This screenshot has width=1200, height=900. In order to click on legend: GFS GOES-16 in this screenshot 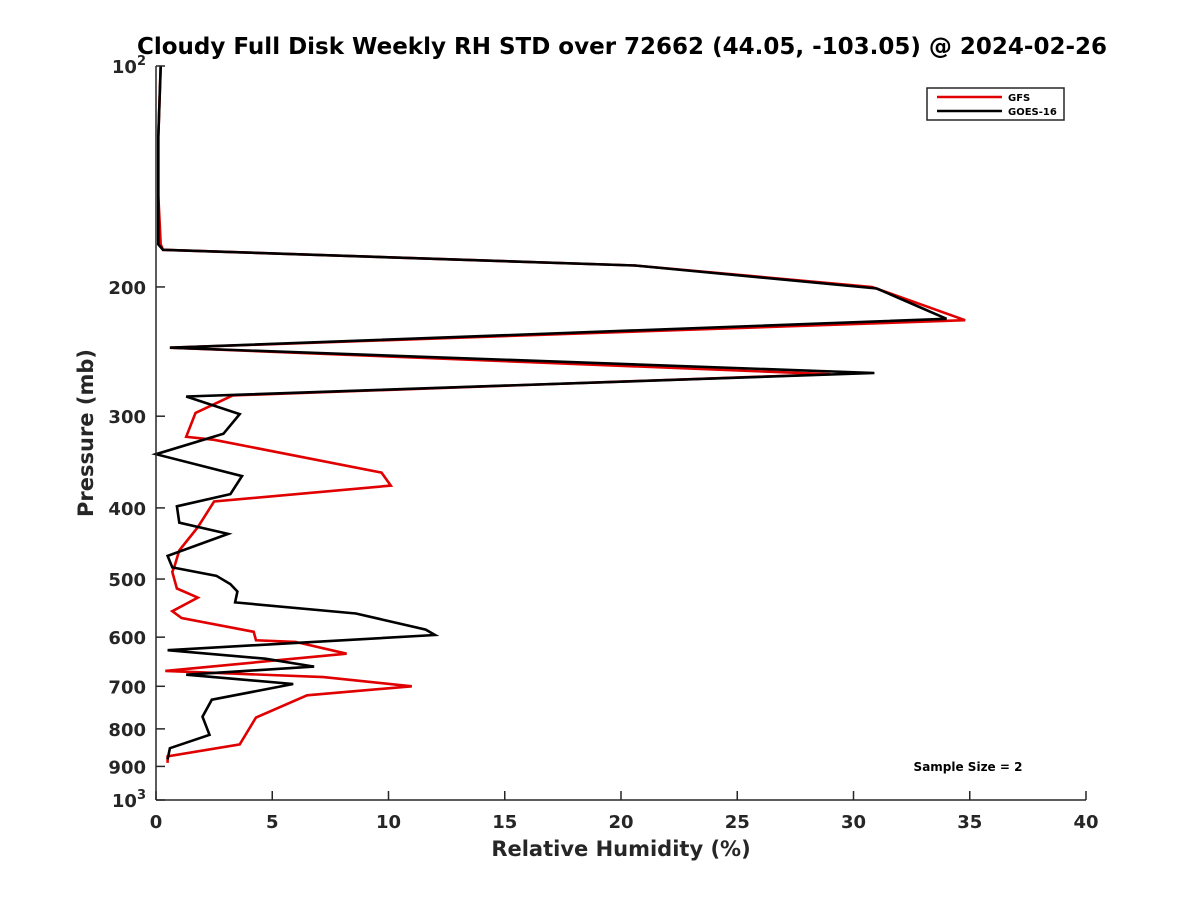, I will do `click(995, 104)`.